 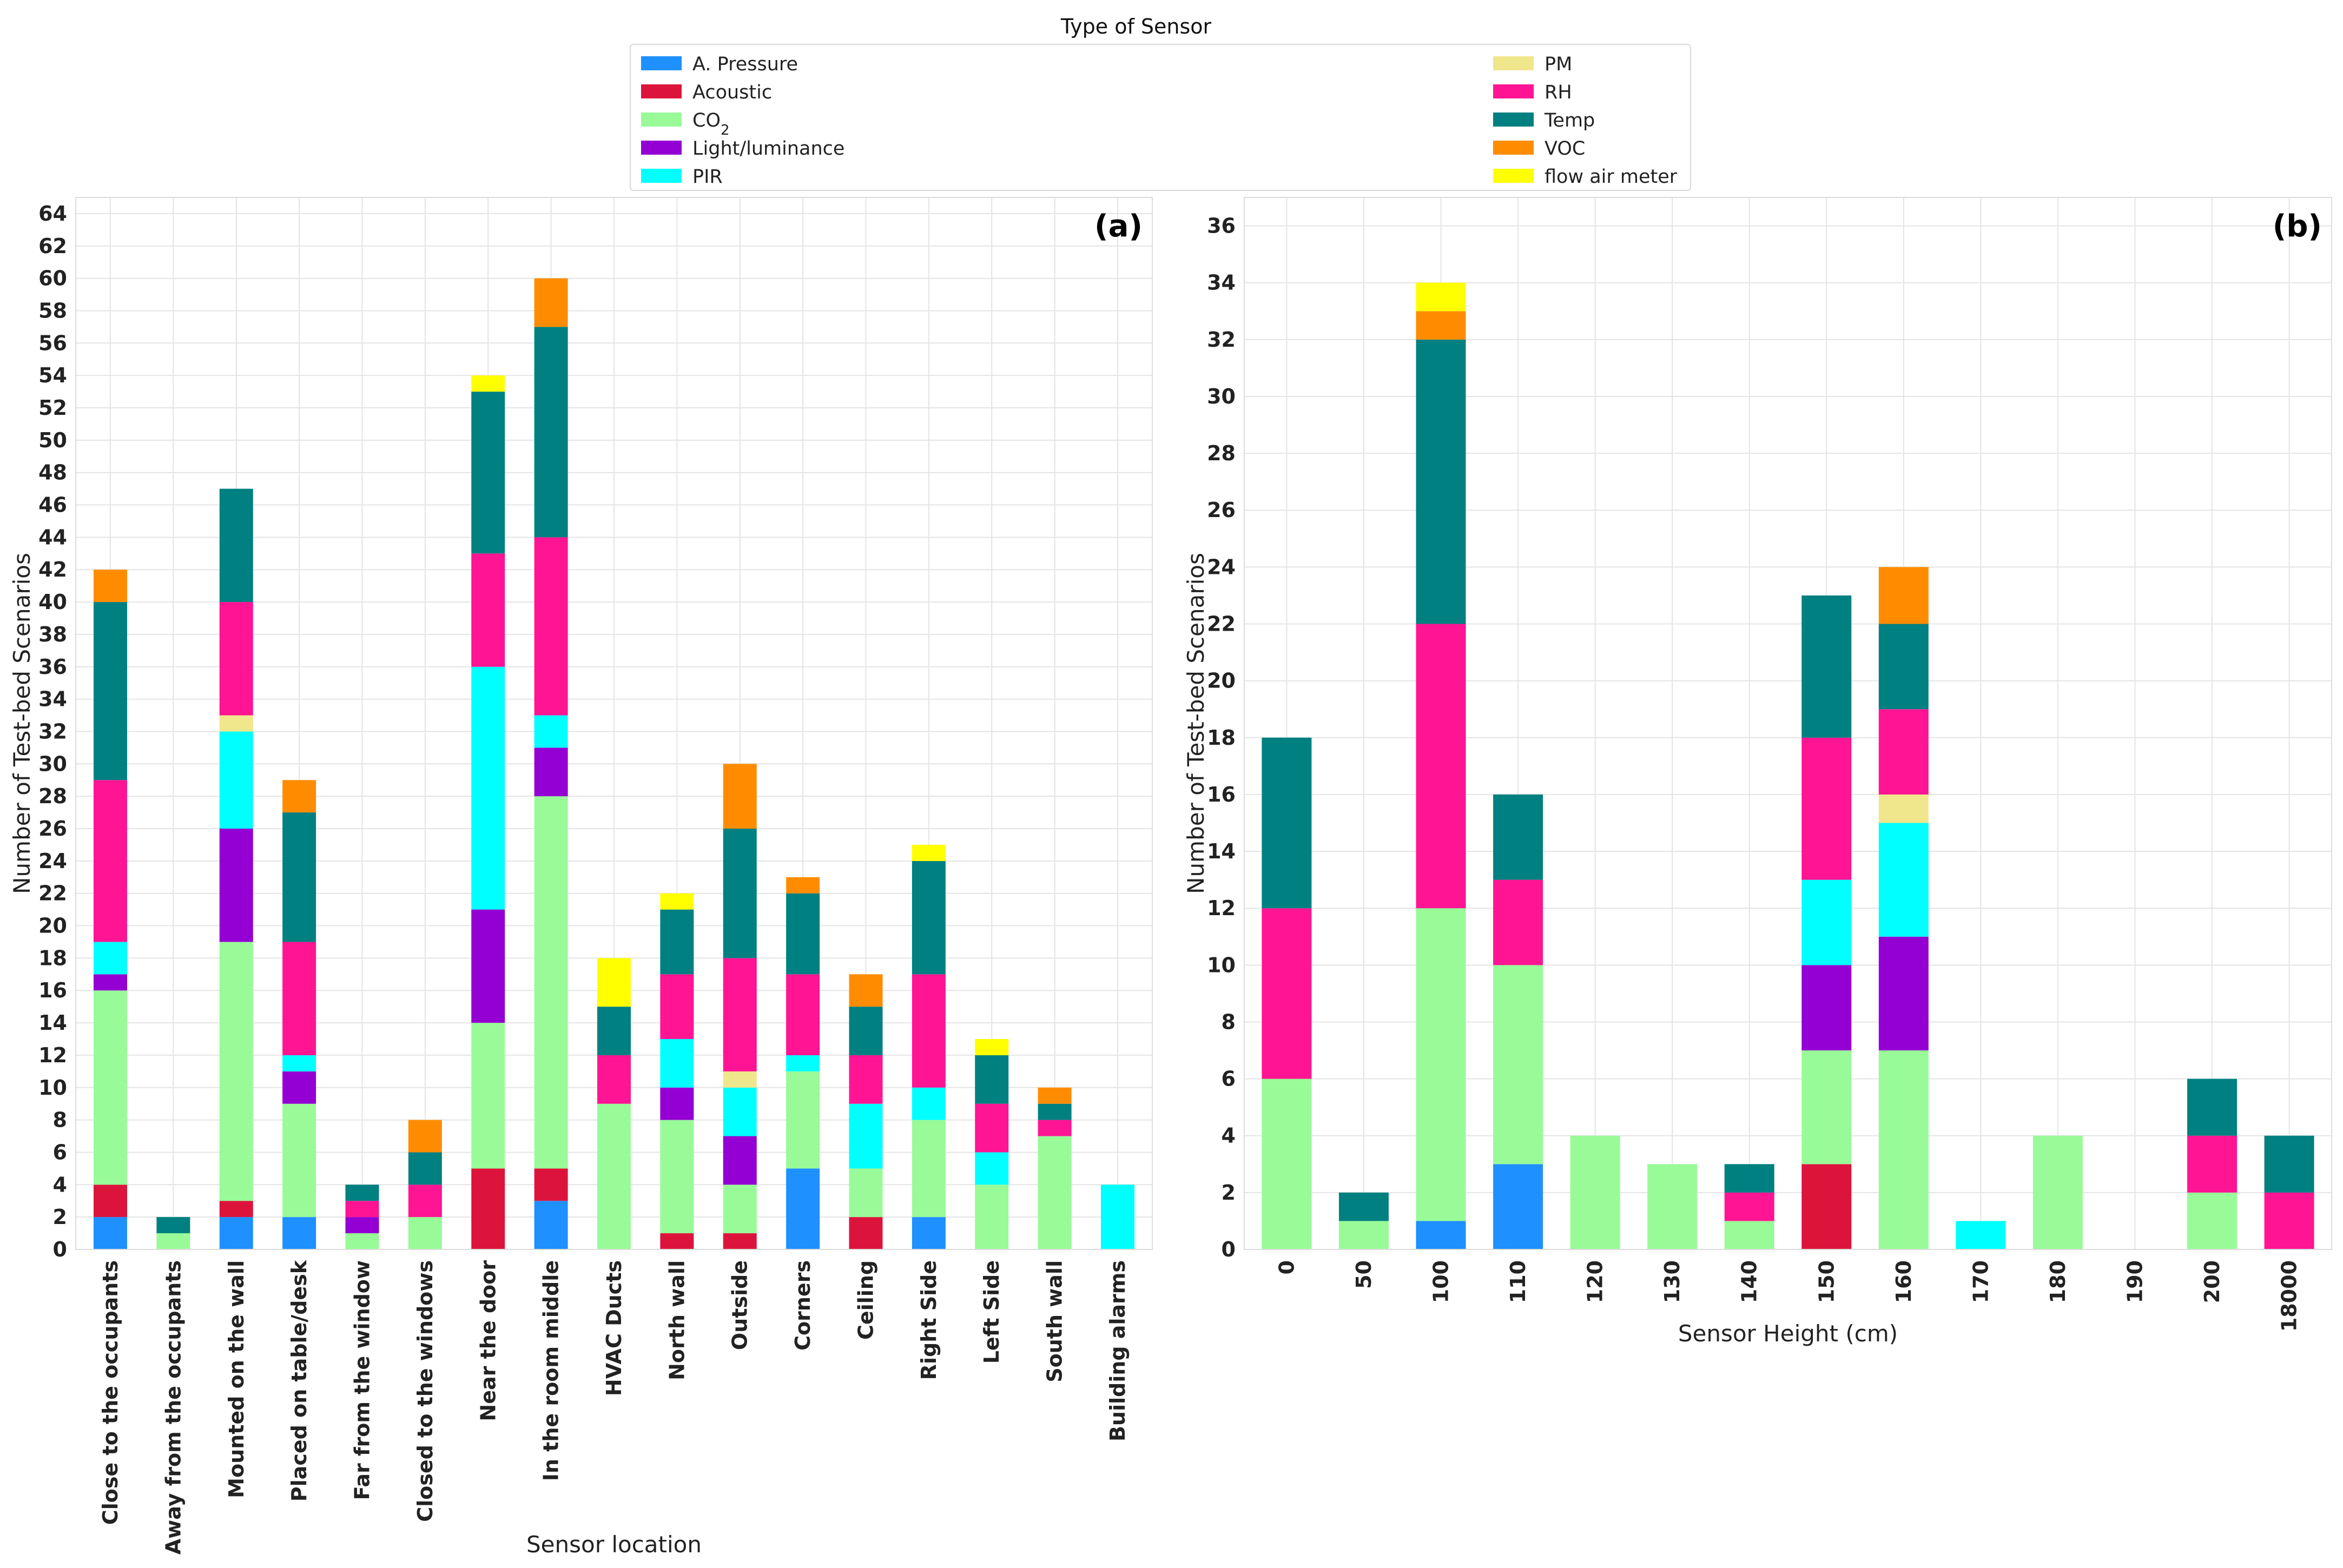 I want to click on x-tick-label: Closed to the windows, so click(x=425, y=1391).